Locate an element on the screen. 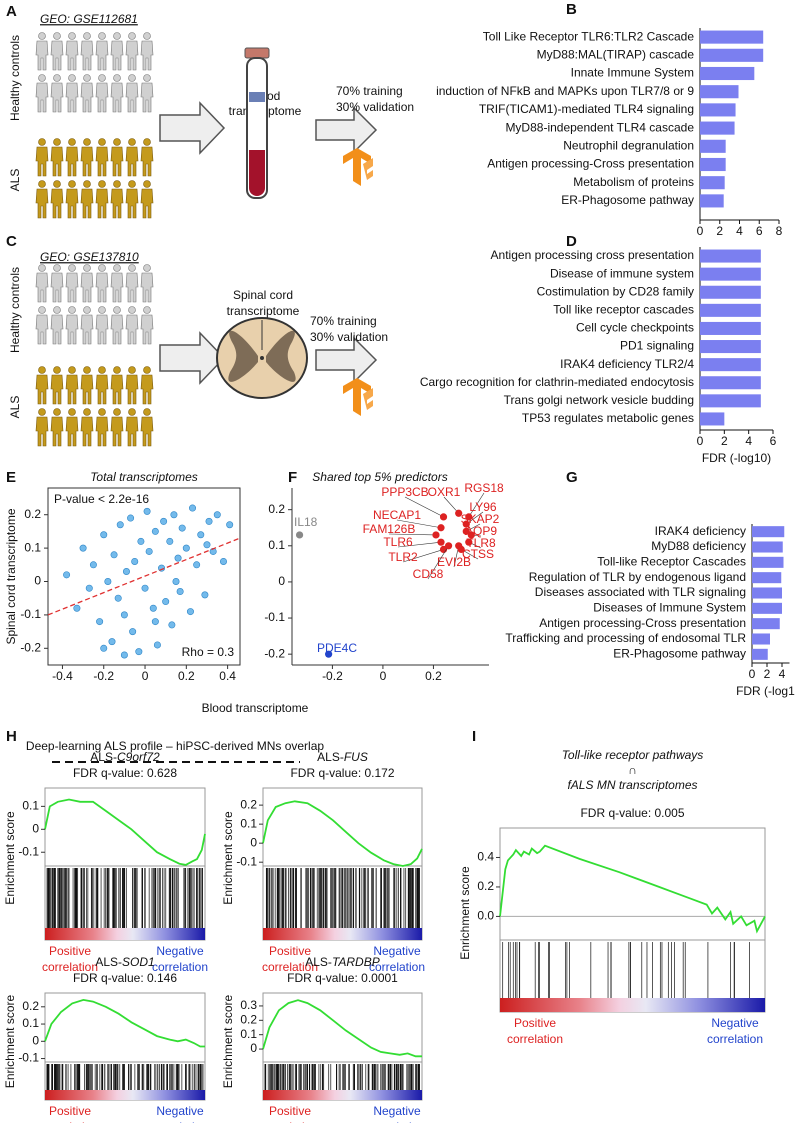 The image size is (795, 1123). tf-logo is located at coordinates (358, 167).